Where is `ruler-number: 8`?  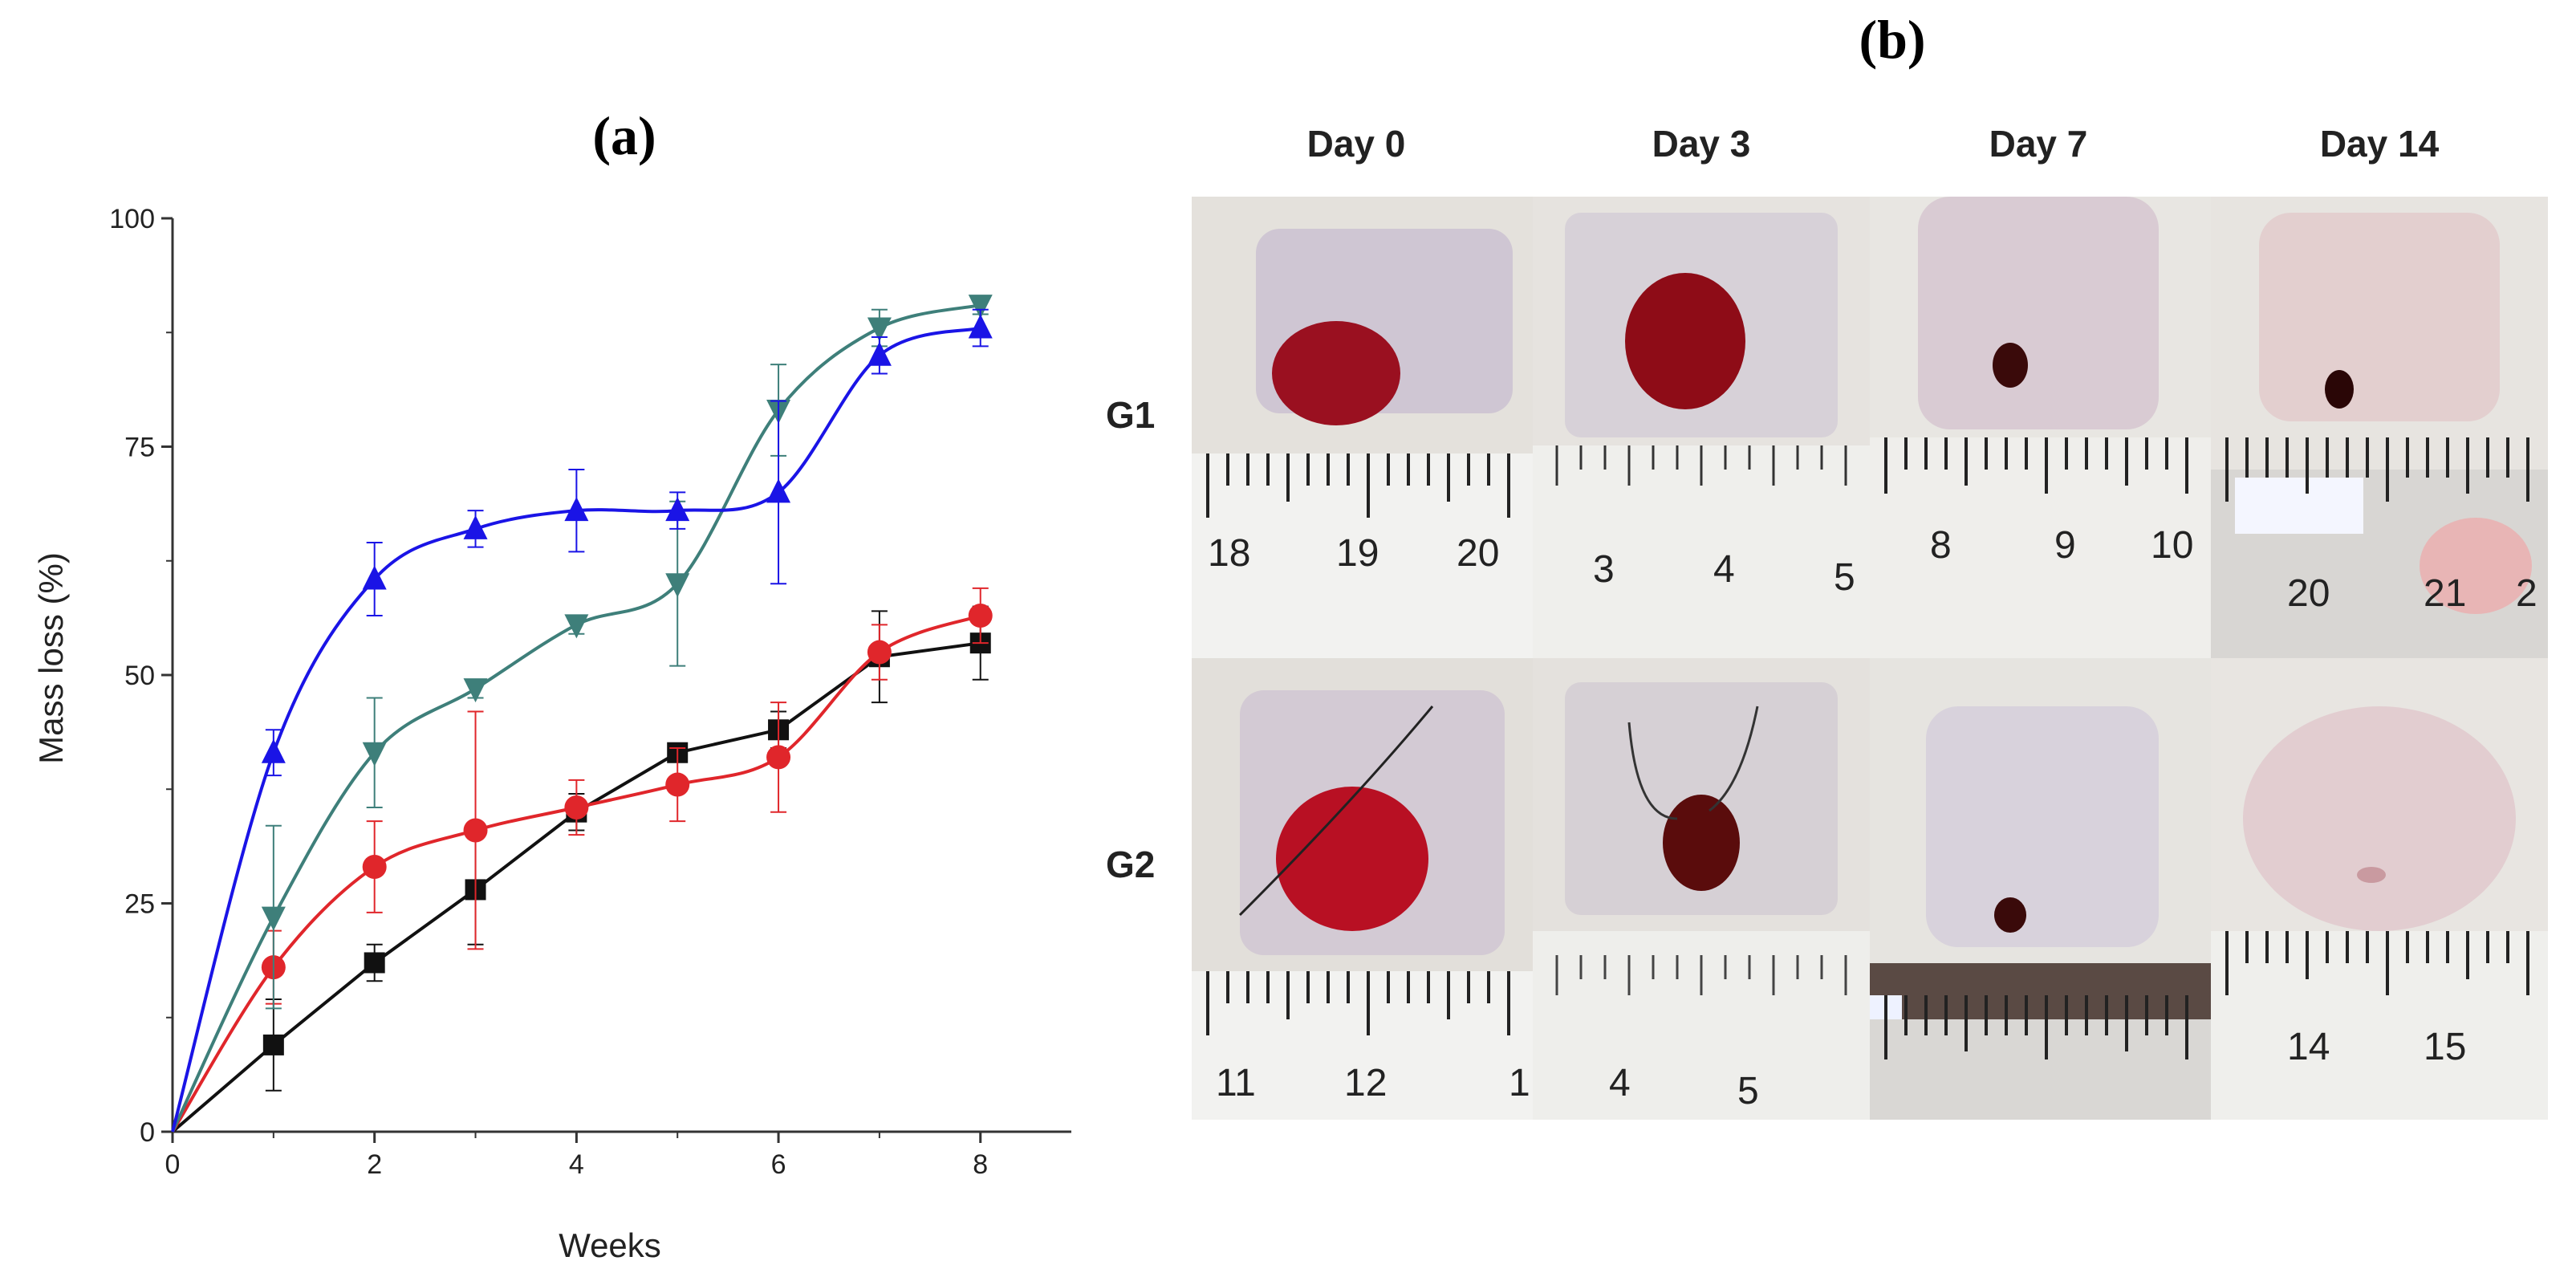
ruler-number: 8 is located at coordinates (1941, 545).